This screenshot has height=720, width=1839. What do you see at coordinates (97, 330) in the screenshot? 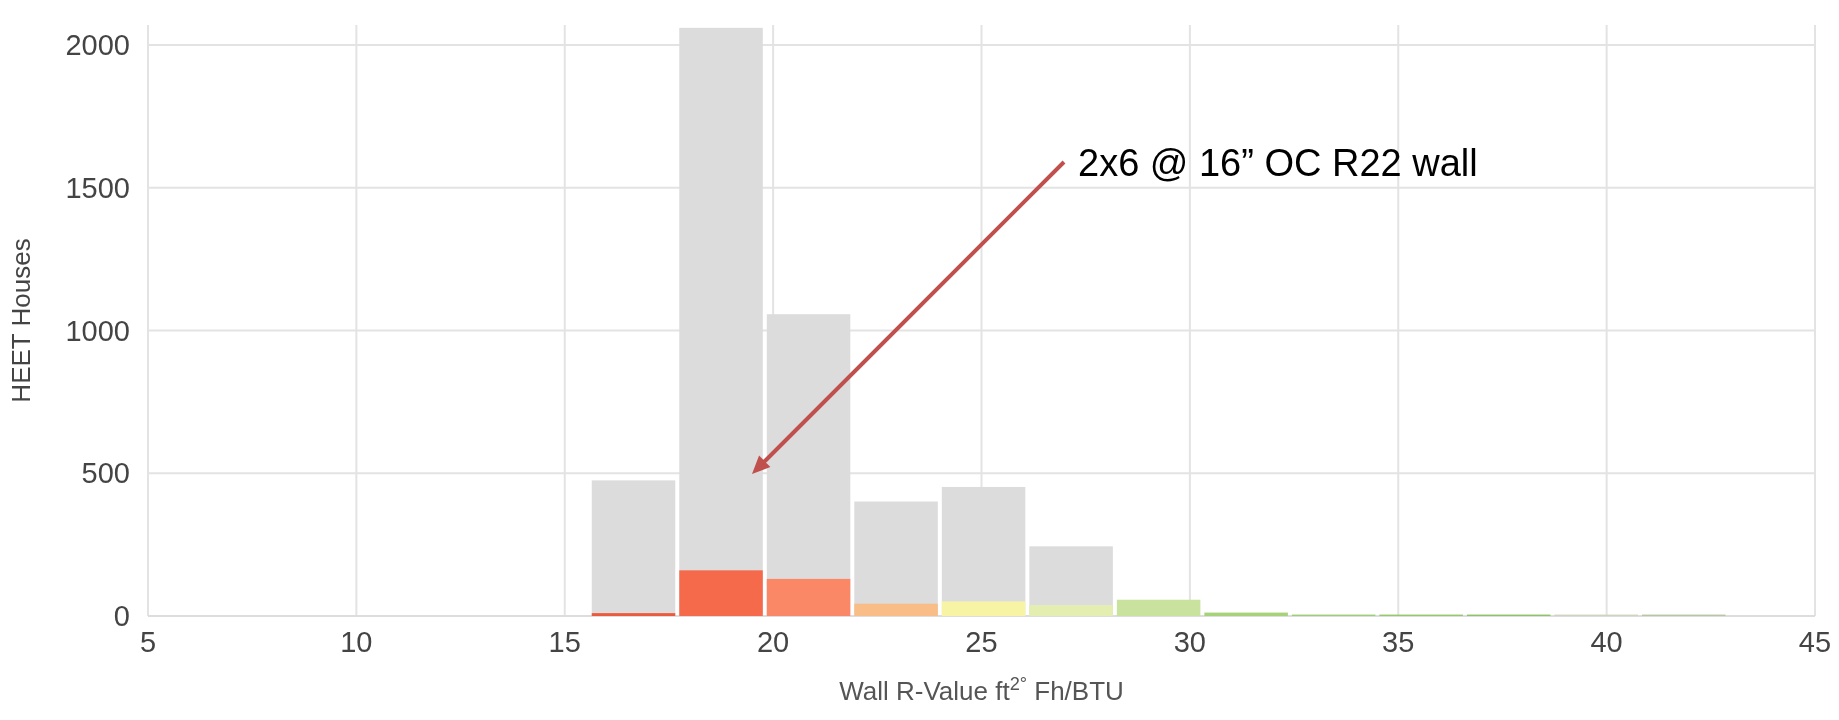
I see `y-tick-label: 1000` at bounding box center [97, 330].